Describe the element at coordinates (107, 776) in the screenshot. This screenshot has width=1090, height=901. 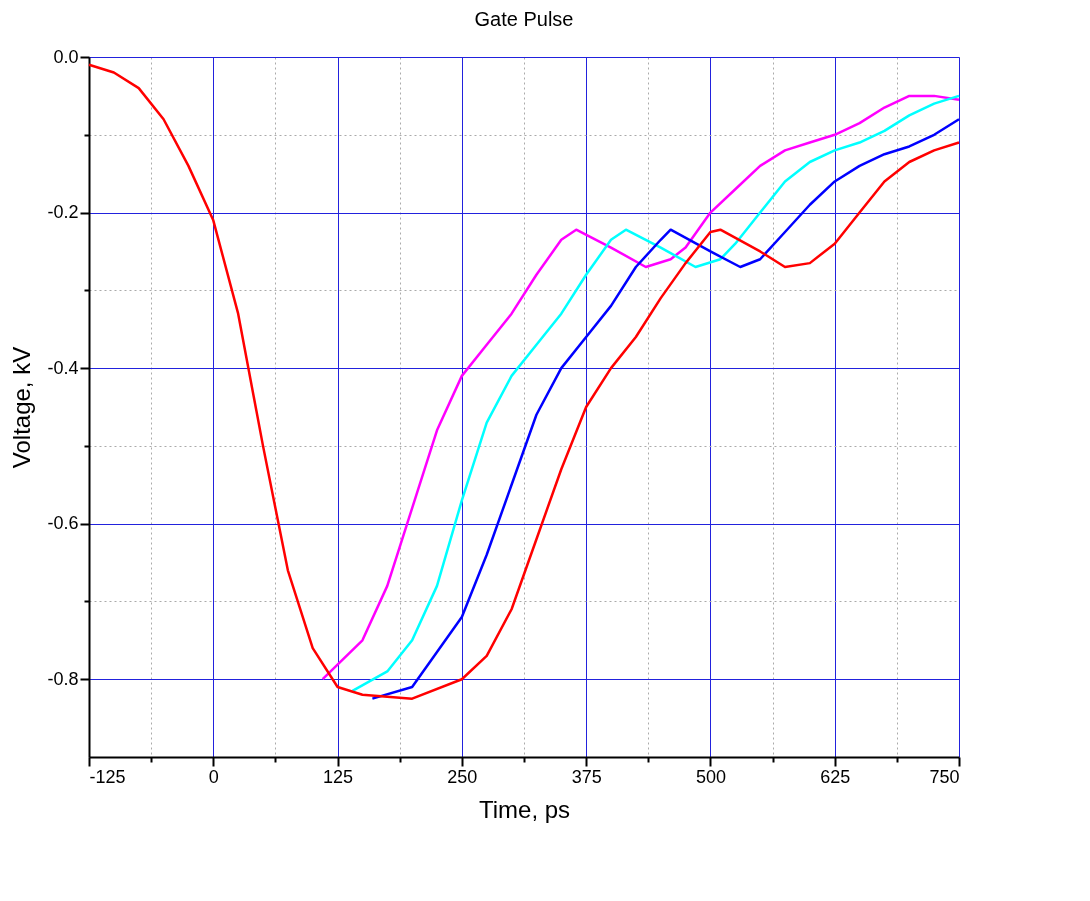
I see `x-tick-label: -125` at that location.